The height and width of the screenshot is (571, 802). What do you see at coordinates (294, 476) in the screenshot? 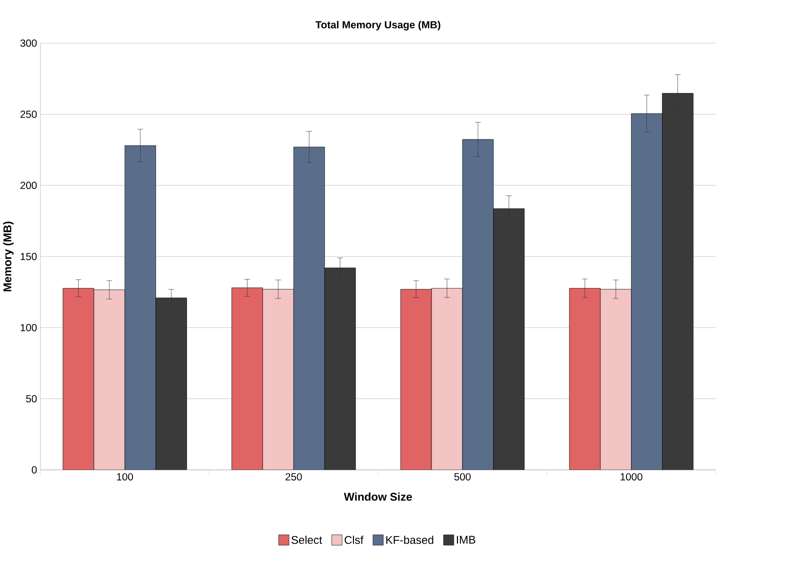
I see `x-tick-label: 250` at bounding box center [294, 476].